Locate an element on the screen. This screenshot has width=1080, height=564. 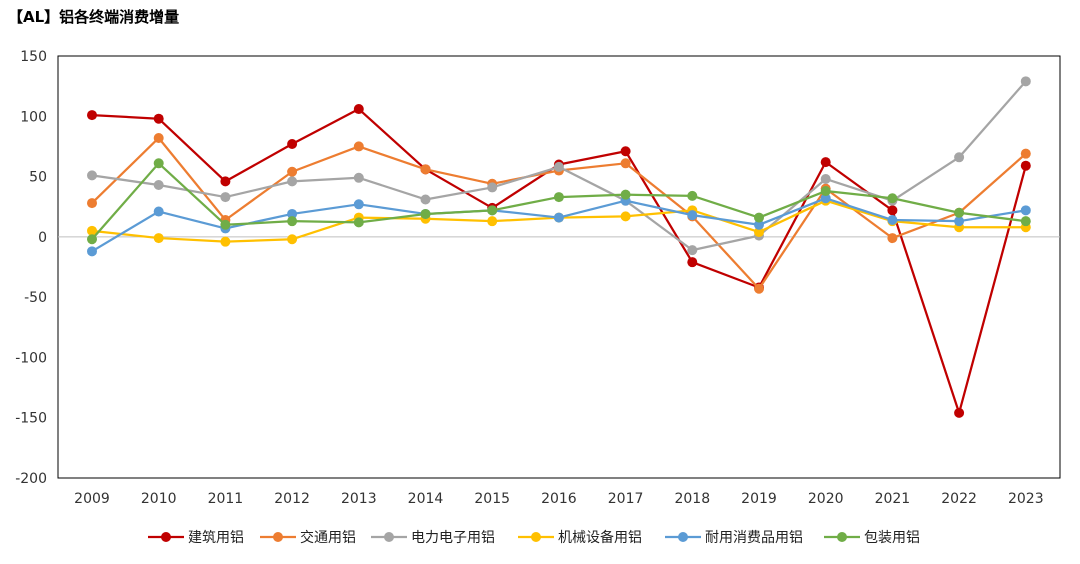
x-tick-label: 2010 is located at coordinates (159, 499).